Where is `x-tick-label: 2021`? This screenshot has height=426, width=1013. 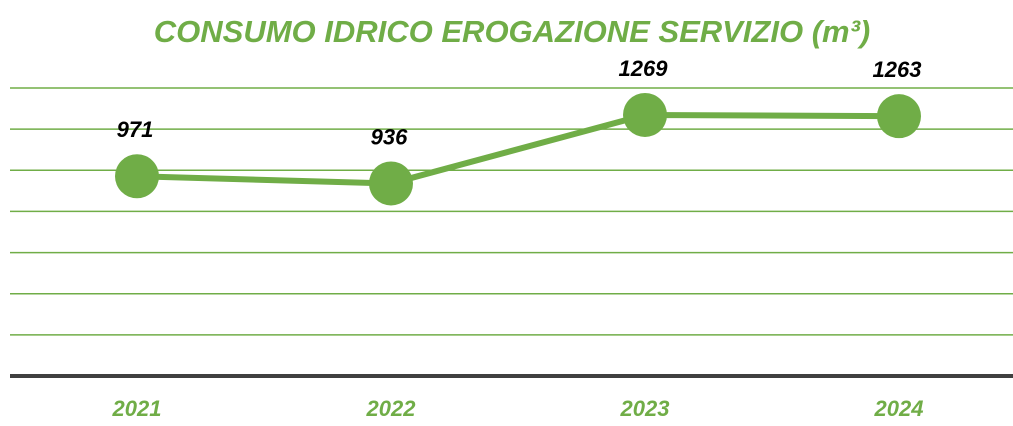 x-tick-label: 2021 is located at coordinates (137, 408).